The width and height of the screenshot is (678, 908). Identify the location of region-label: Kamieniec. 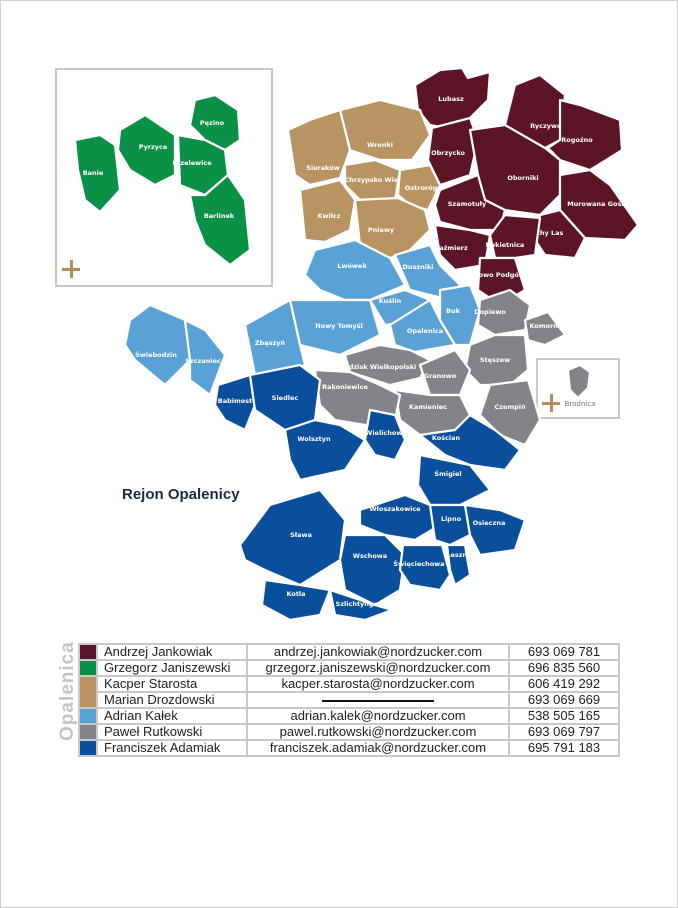
(428, 407).